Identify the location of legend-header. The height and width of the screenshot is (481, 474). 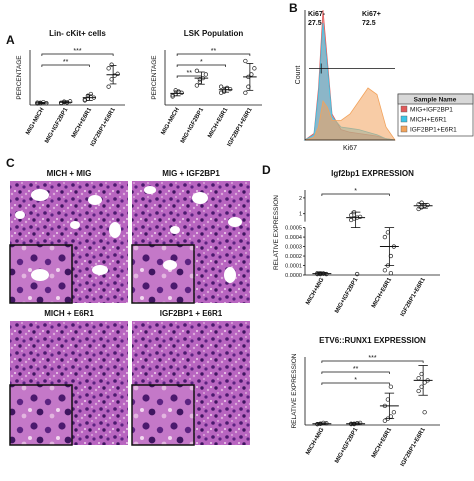
(435, 99).